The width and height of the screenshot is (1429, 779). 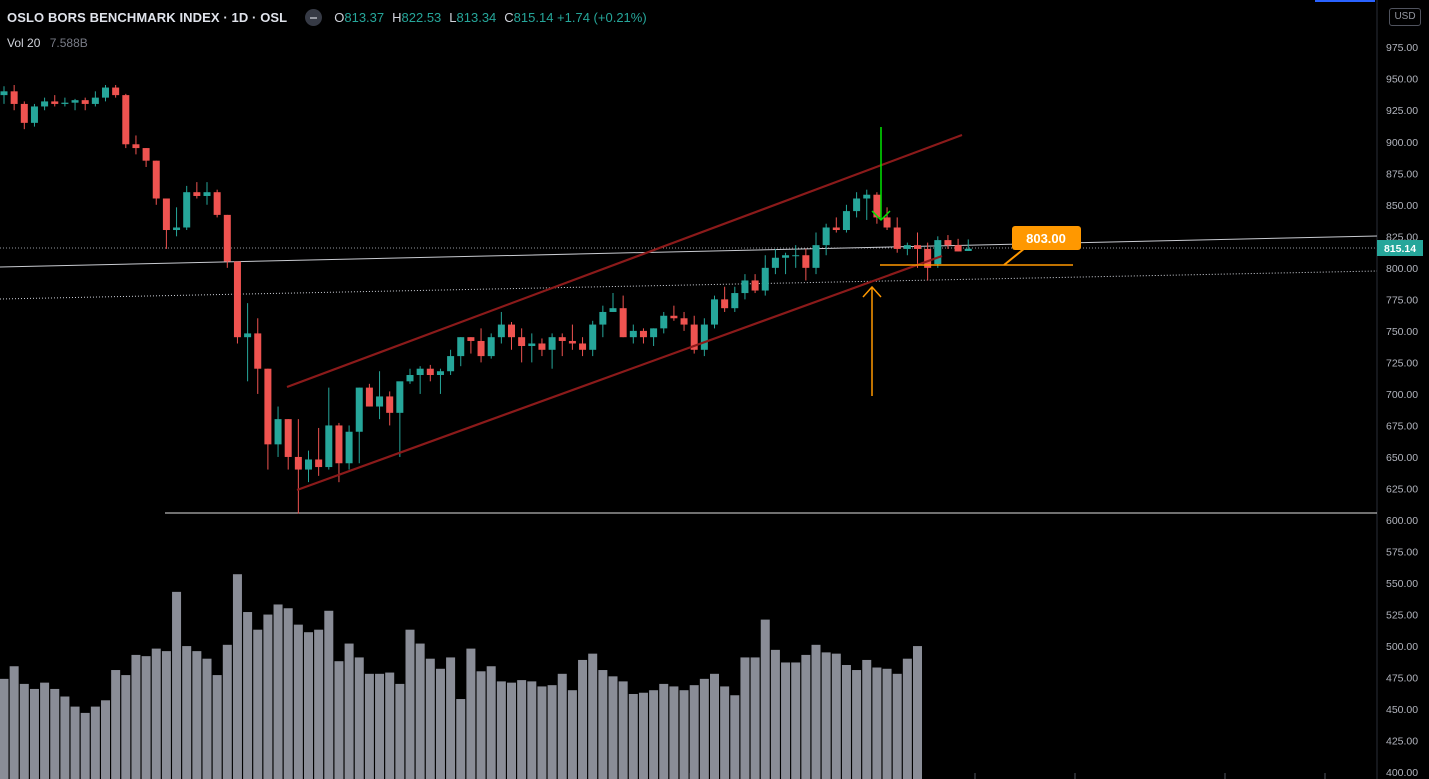 What do you see at coordinates (147, 17) in the screenshot?
I see `symbol-title: OSLO BORS BENCHMARK INDEX · 1D · OSL` at bounding box center [147, 17].